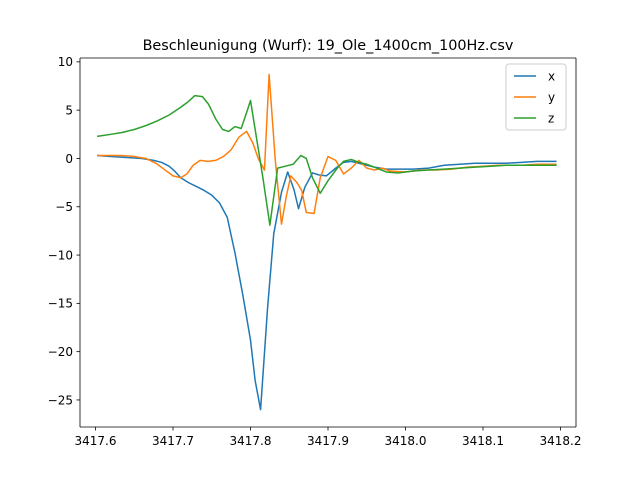 The image size is (640, 480). Describe the element at coordinates (251, 441) in the screenshot. I see `x-tick-label: 3417.8` at that location.